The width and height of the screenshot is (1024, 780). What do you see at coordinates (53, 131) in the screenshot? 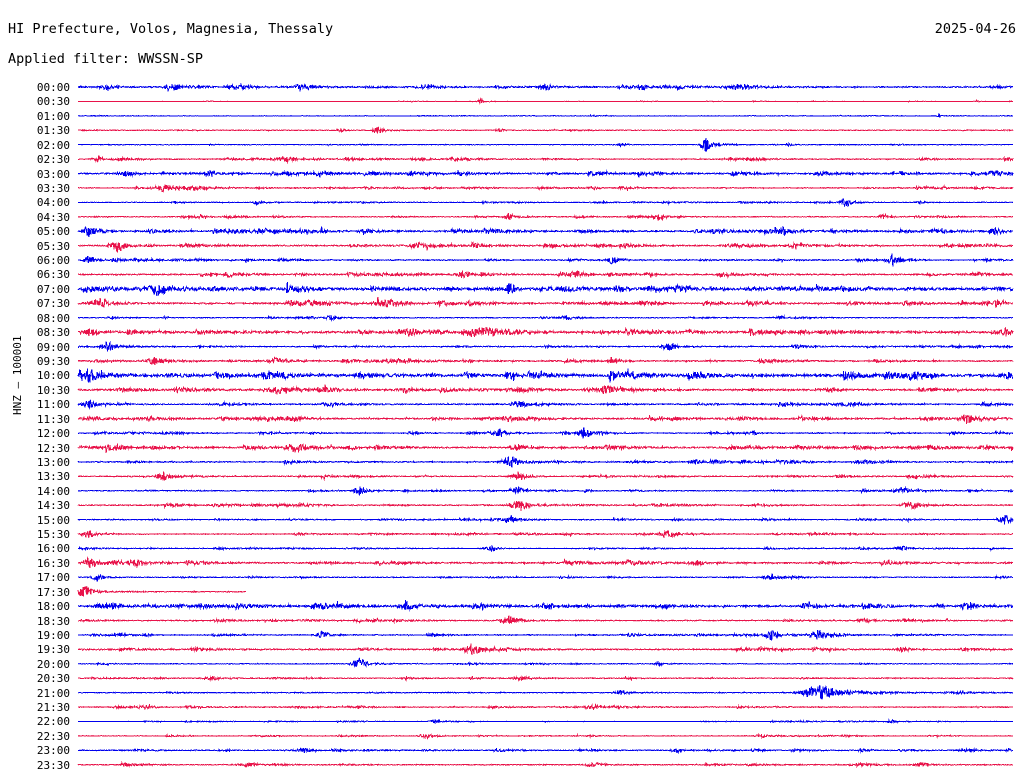
I see `time-tick-0130: 01:30` at bounding box center [53, 131].